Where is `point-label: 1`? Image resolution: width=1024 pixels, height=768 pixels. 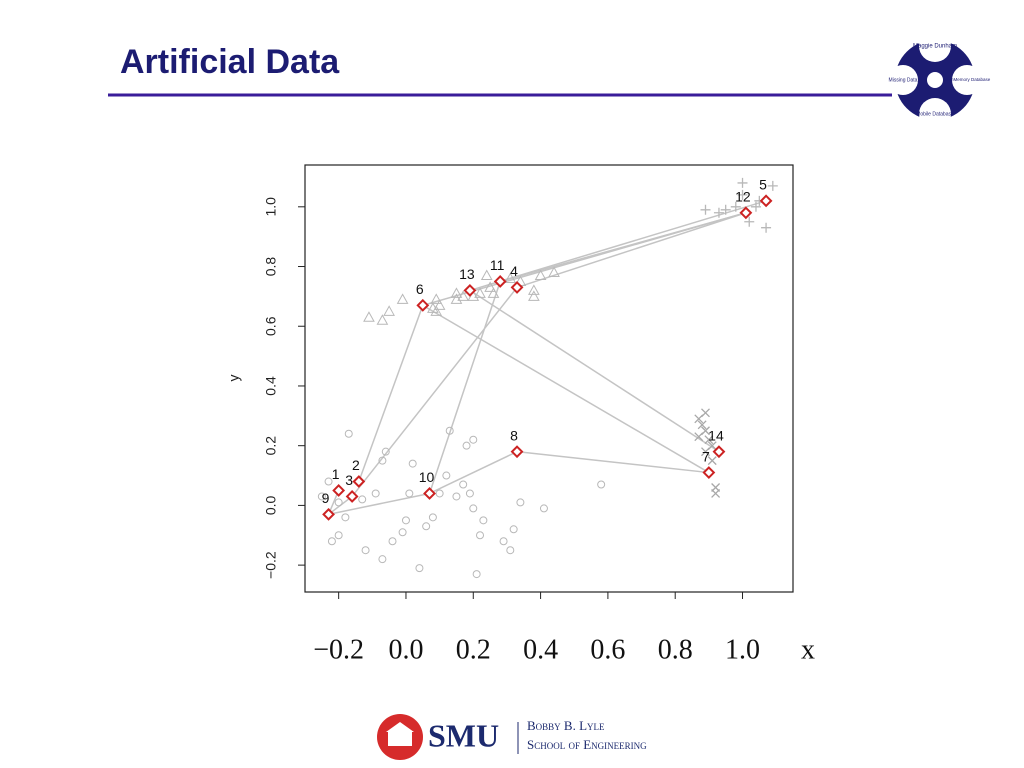 point-label: 1 is located at coordinates (336, 474).